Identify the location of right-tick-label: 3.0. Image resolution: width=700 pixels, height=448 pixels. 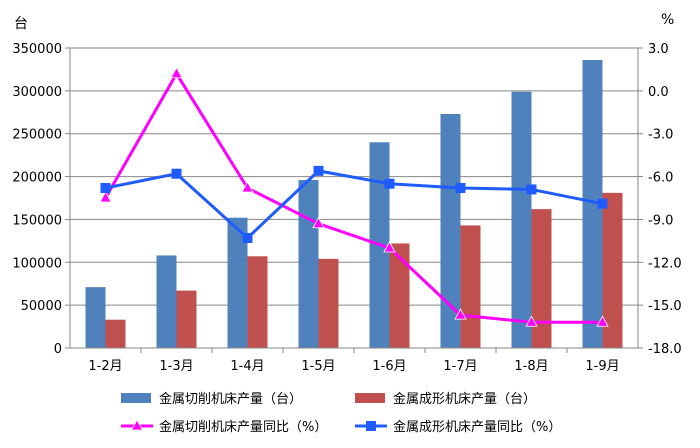
(658, 49).